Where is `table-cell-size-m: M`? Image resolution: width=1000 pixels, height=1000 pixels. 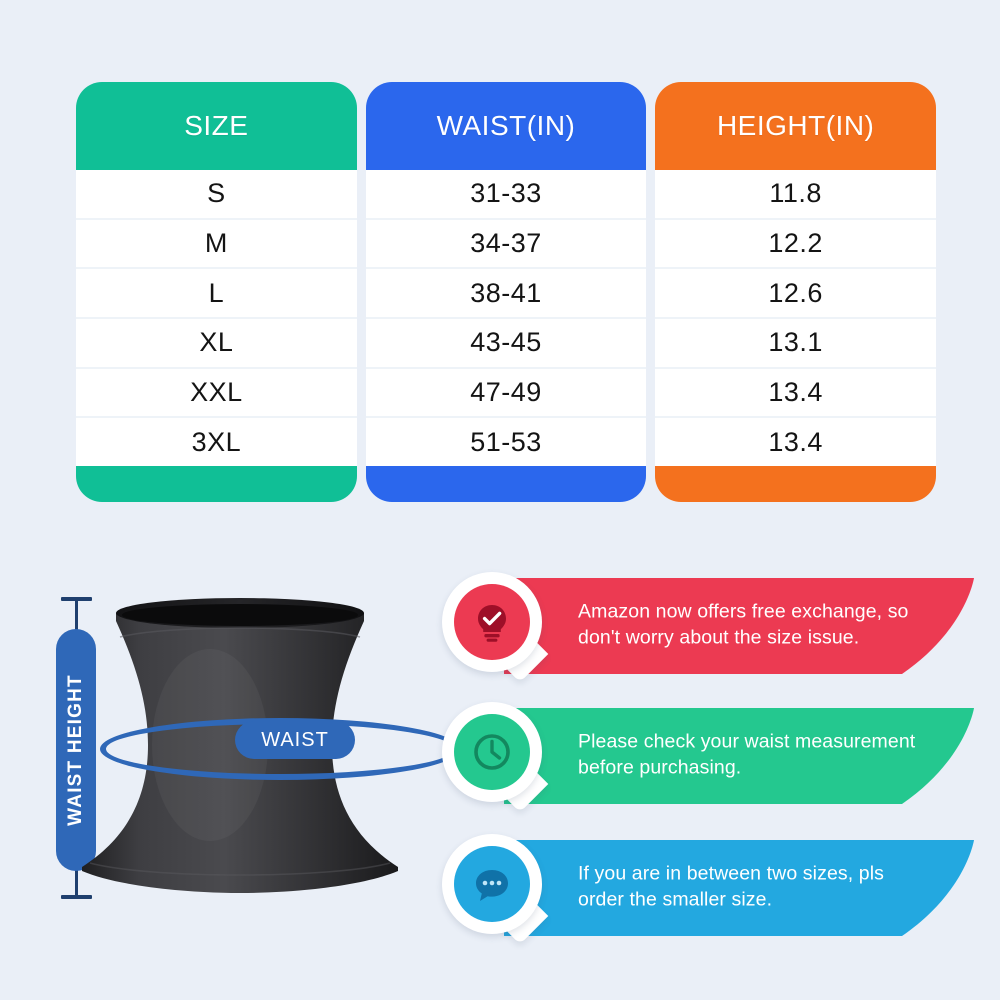 table-cell-size-m: M is located at coordinates (216, 245).